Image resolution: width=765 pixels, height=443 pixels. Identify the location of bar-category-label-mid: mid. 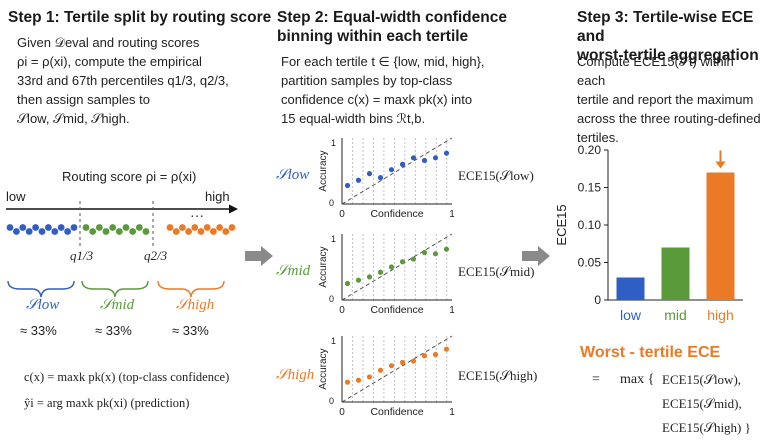
(675, 315).